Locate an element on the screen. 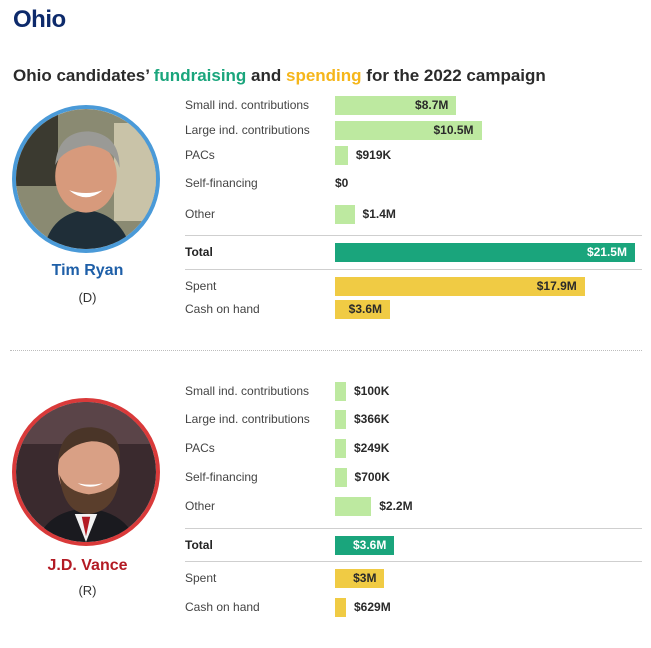 The width and height of the screenshot is (651, 648). chart-row: Other $2.2M is located at coordinates (413, 507).